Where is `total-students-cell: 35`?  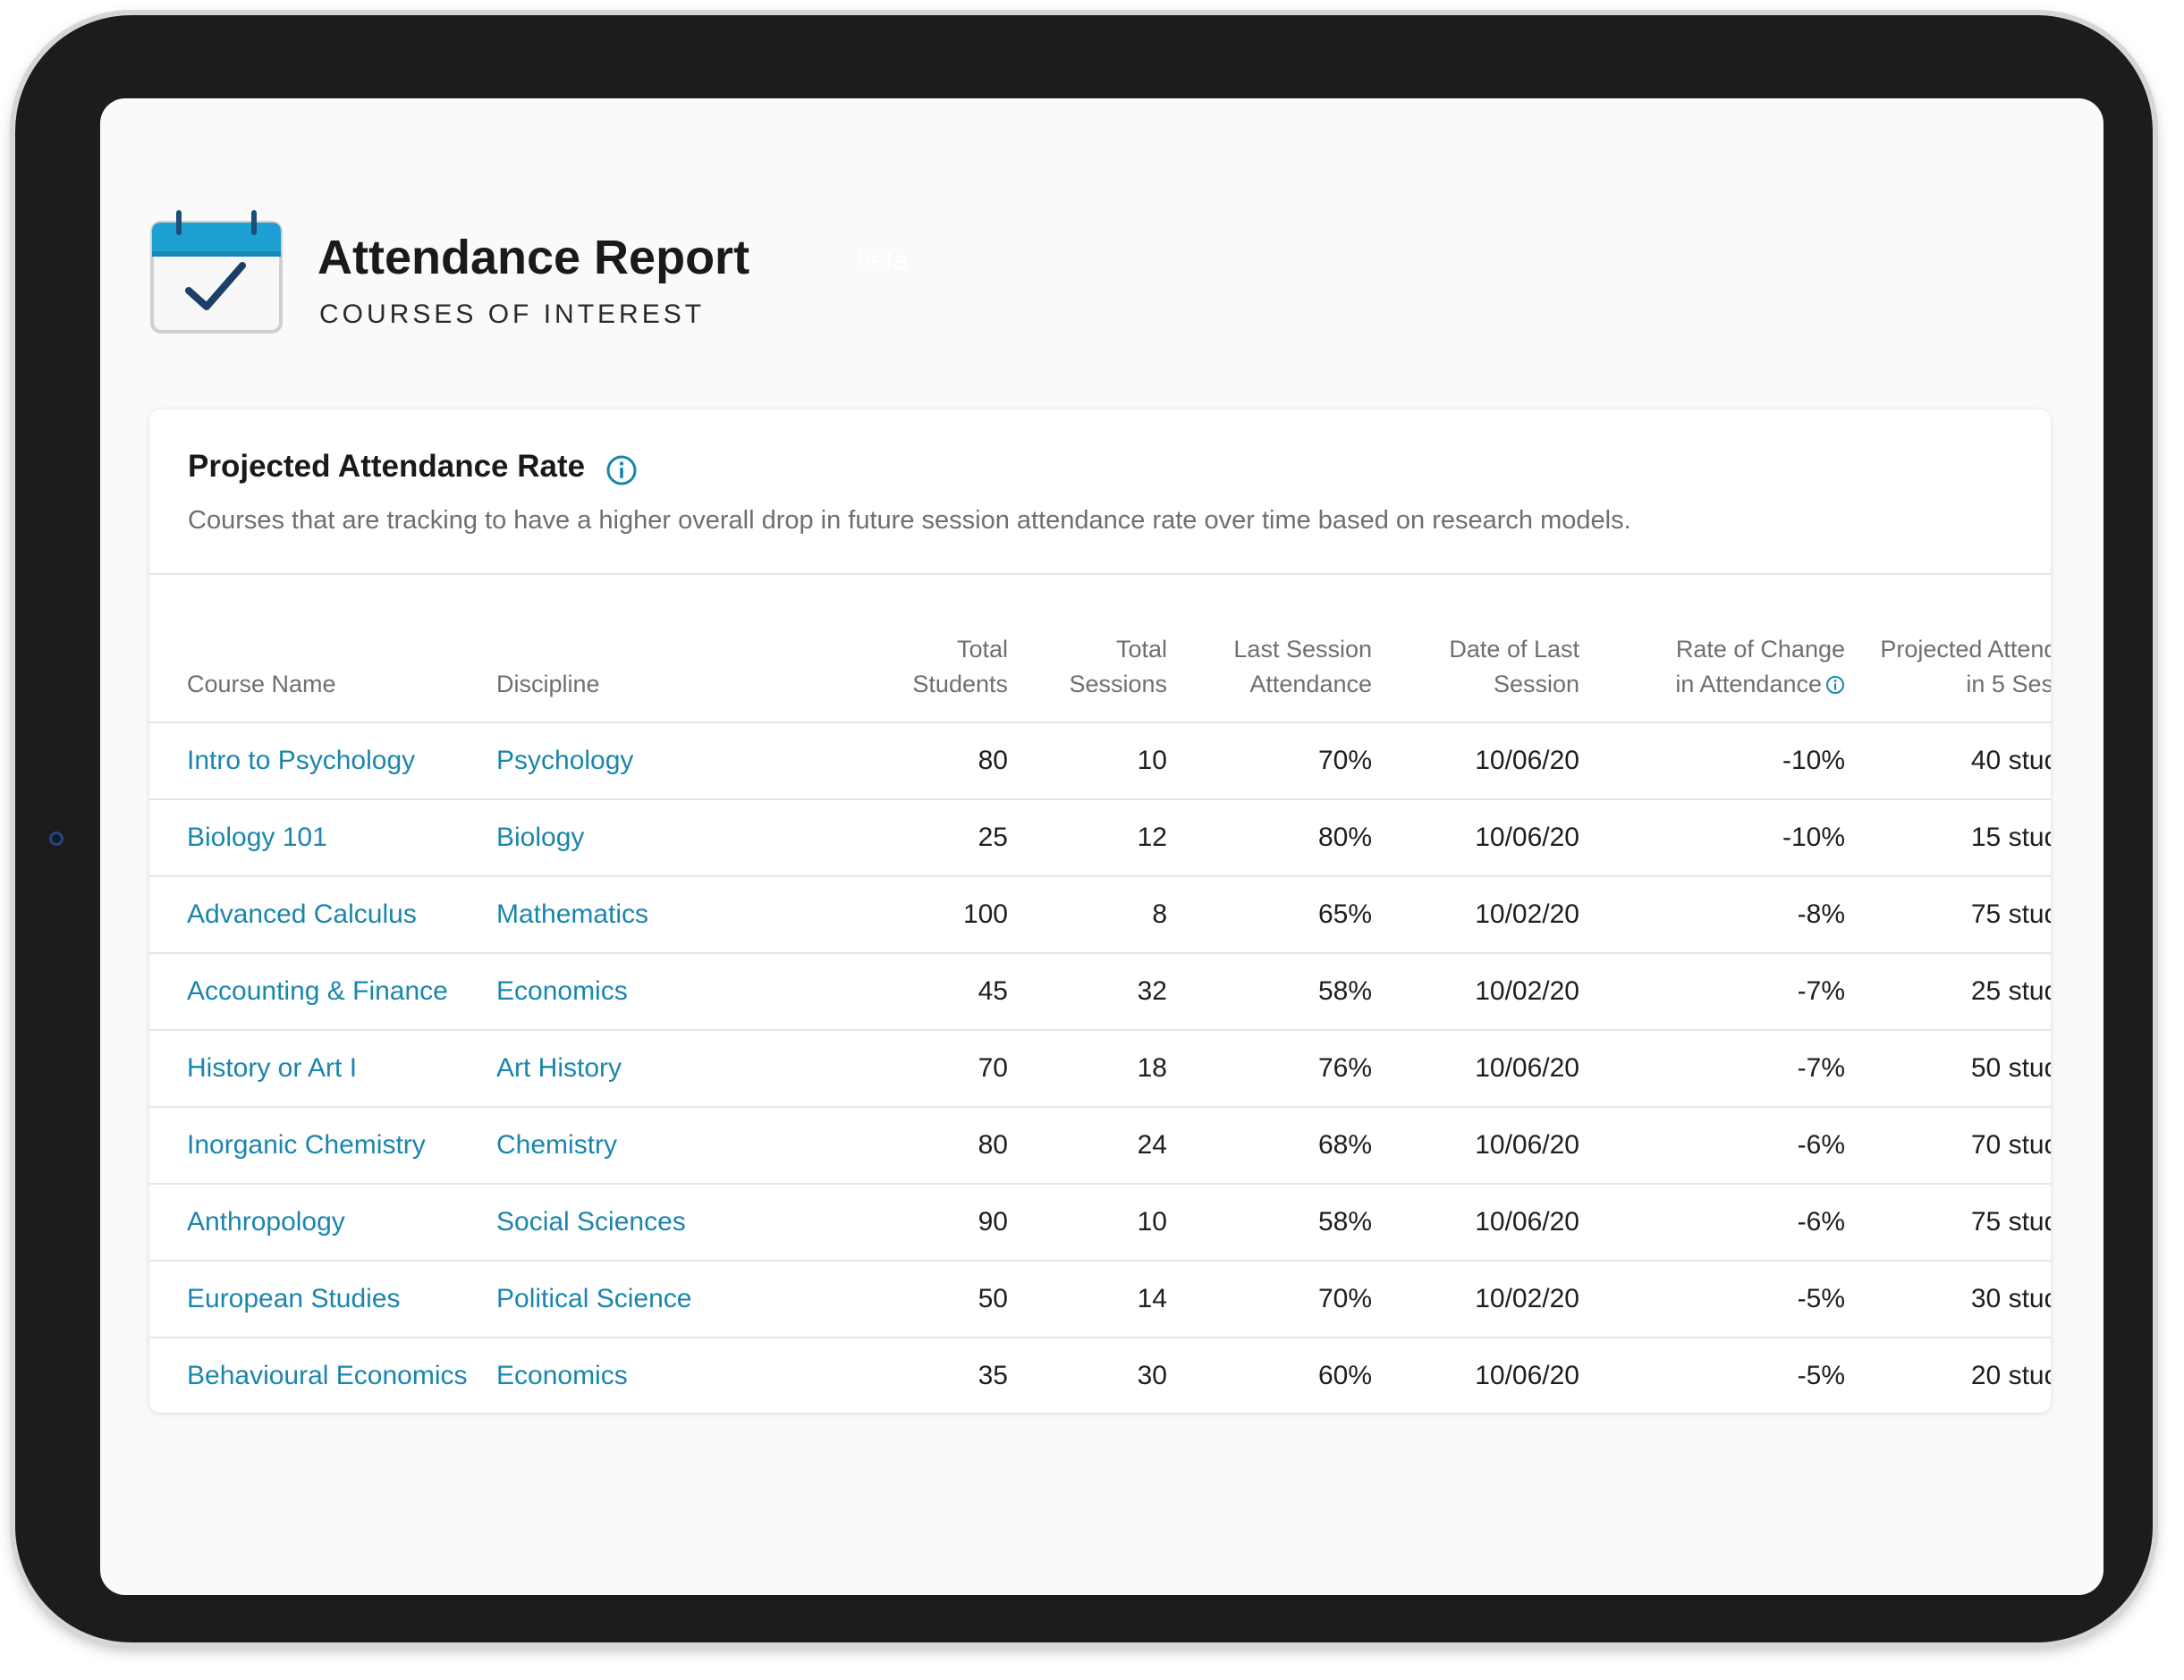
total-students-cell: 35 is located at coordinates (886, 1376).